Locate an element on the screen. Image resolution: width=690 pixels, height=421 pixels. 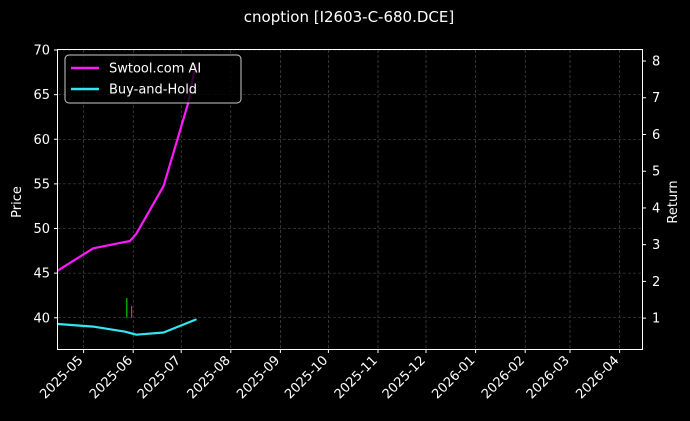
chart-marks is located at coordinates (126, 199).